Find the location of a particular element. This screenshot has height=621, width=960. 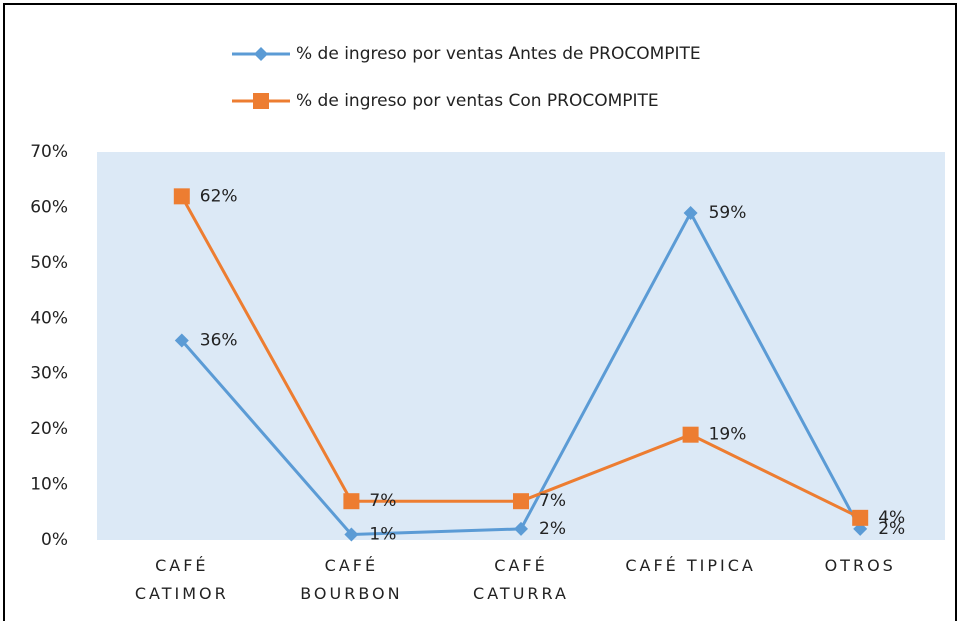

data-label: 4% is located at coordinates (891, 518).